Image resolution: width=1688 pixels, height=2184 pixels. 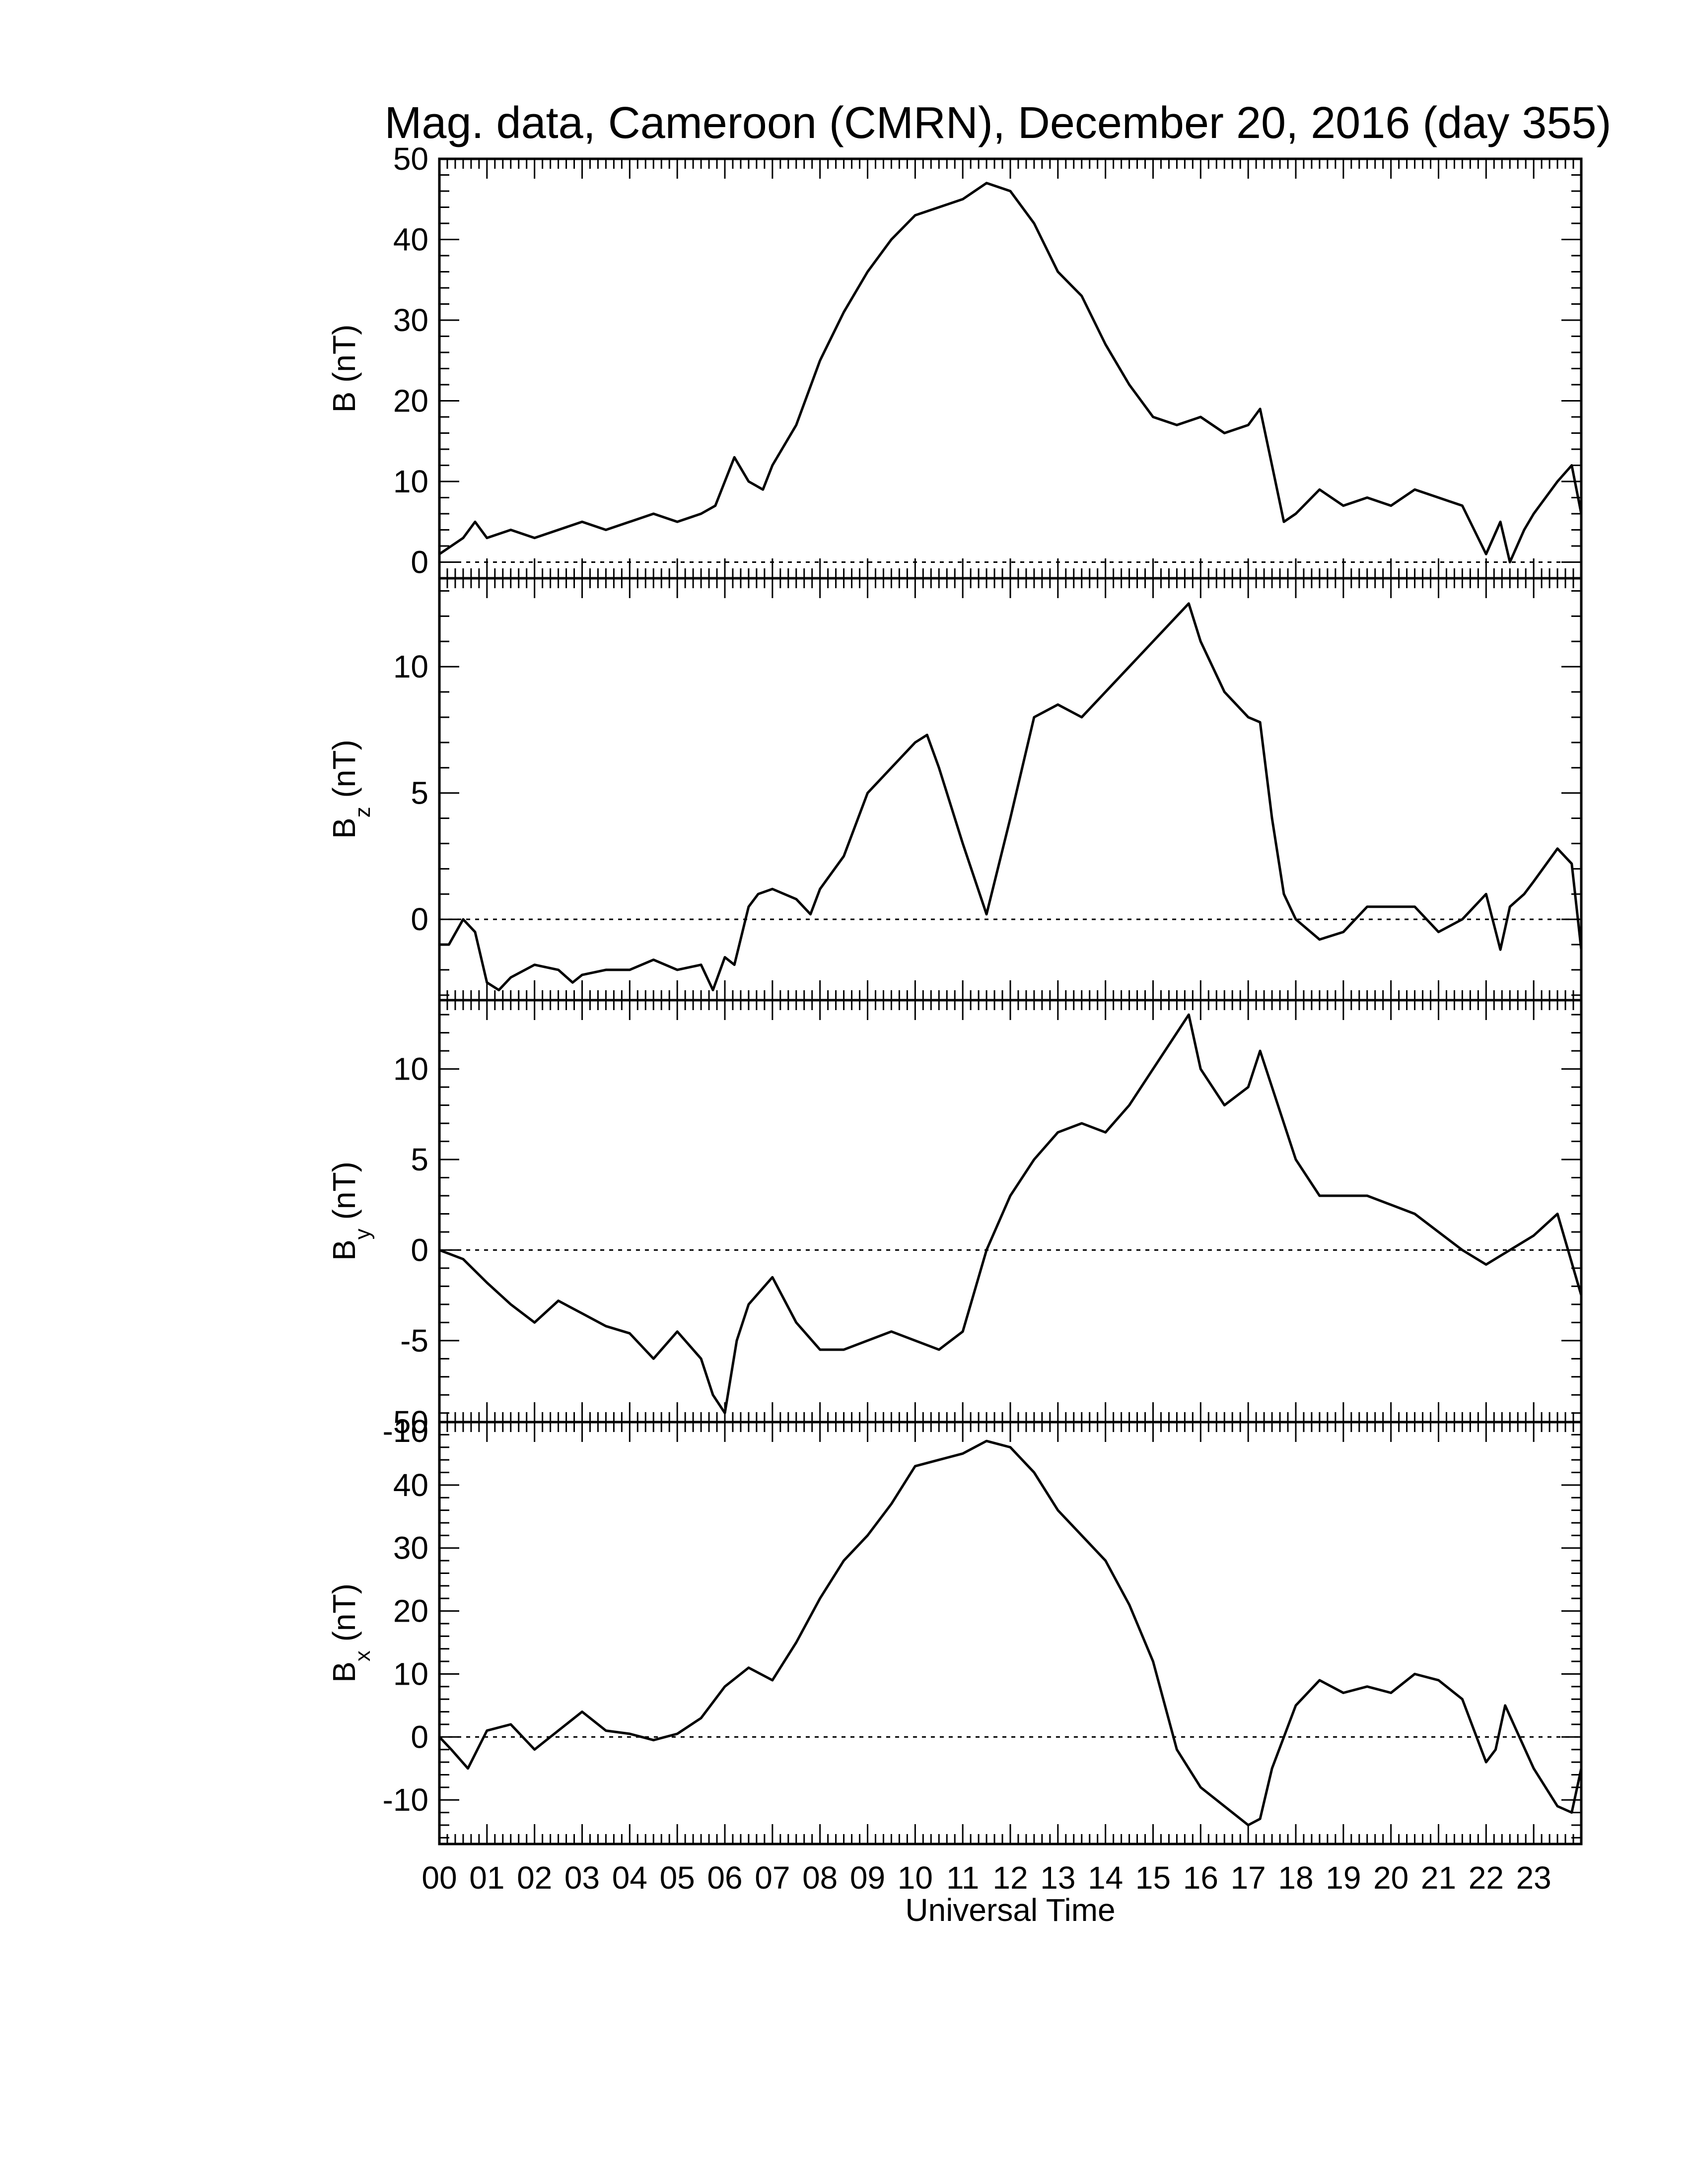 What do you see at coordinates (1010, 1910) in the screenshot?
I see `x-axis-title: Universal Time` at bounding box center [1010, 1910].